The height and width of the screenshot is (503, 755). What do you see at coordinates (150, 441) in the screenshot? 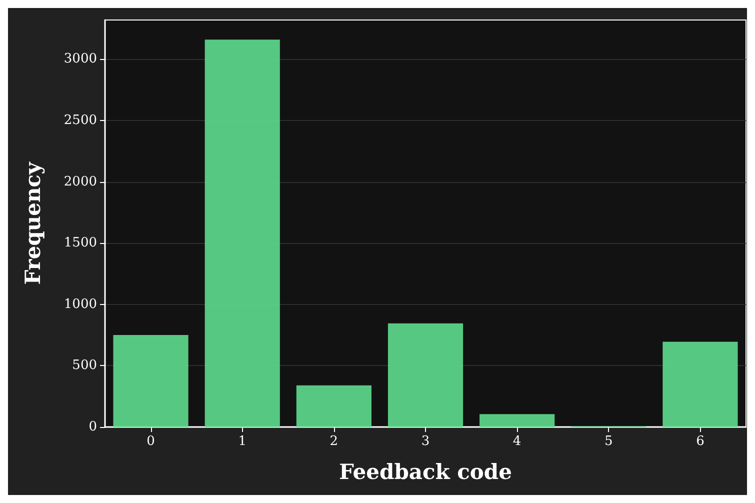
I see `x-tick-label: 0` at bounding box center [150, 441].